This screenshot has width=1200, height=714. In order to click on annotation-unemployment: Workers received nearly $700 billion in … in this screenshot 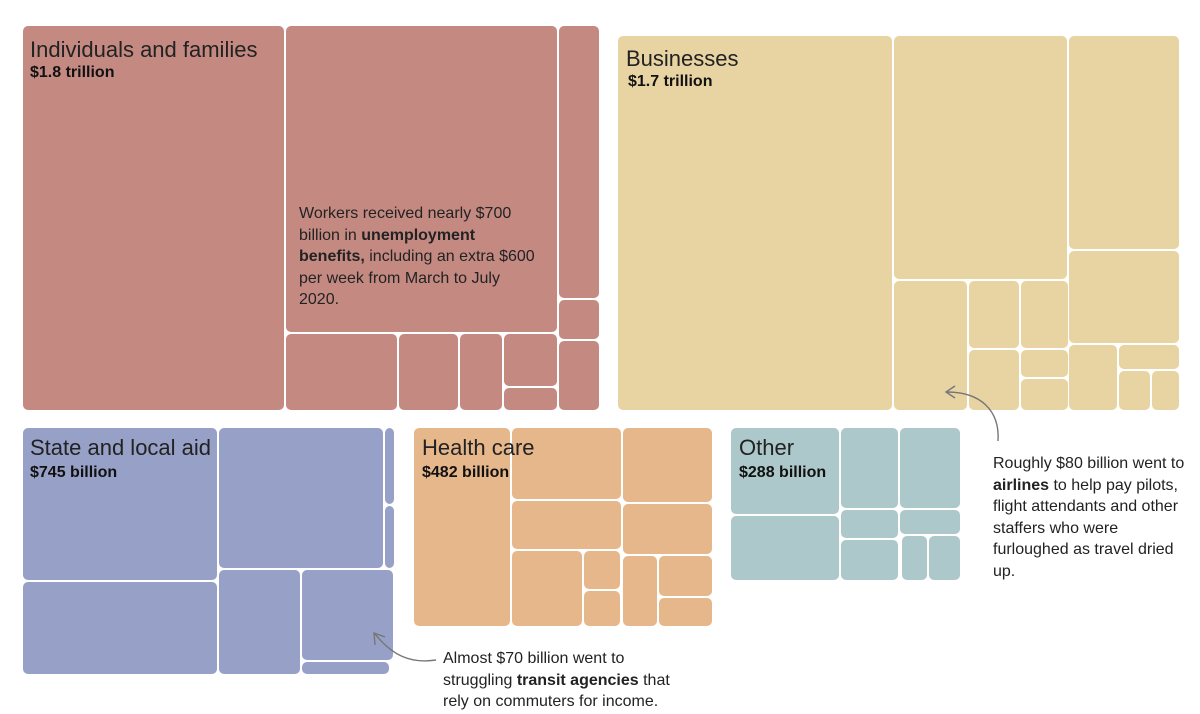, I will do `click(419, 257)`.